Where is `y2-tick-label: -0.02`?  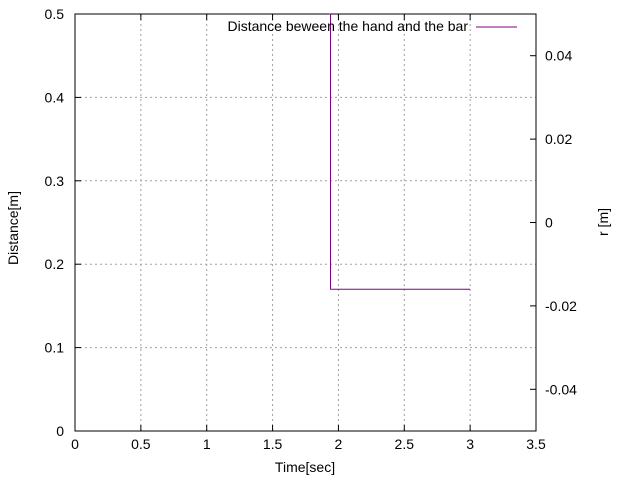
y2-tick-label: -0.02 is located at coordinates (561, 306).